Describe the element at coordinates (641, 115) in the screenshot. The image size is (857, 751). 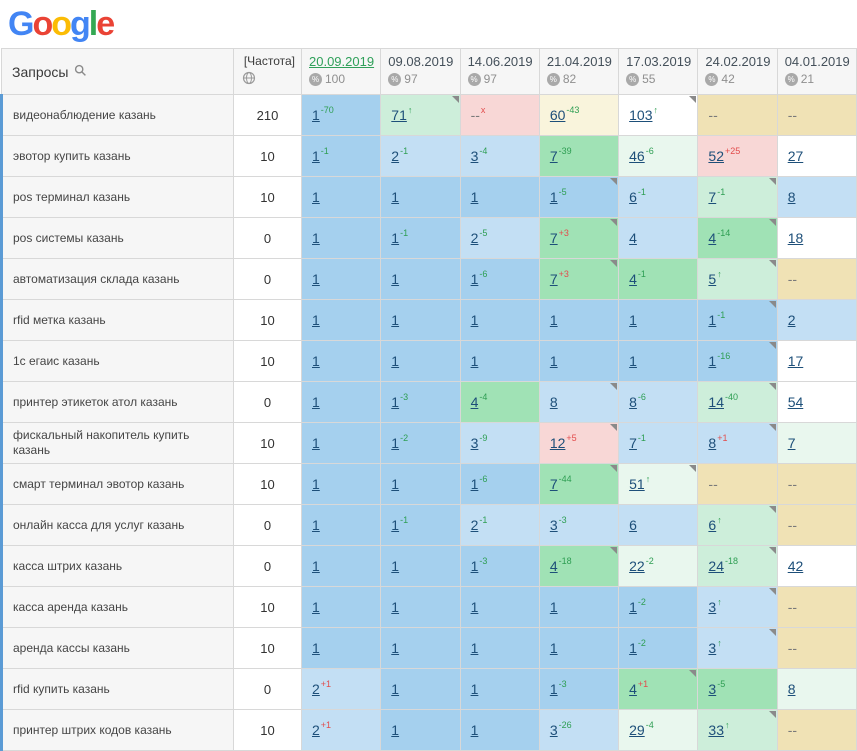
I see `position-link: 103` at that location.